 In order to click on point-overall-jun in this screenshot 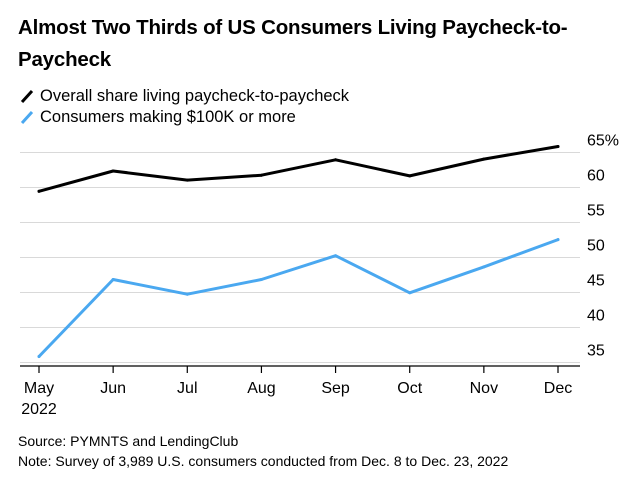, I will do `click(113, 171)`.